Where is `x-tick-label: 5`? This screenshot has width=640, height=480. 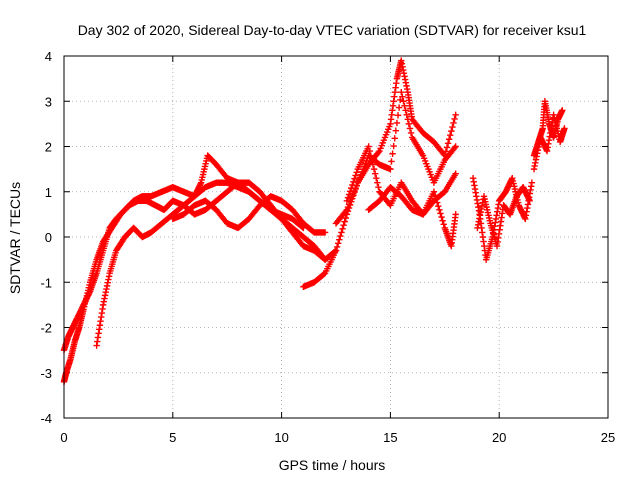
x-tick-label: 5 is located at coordinates (172, 437).